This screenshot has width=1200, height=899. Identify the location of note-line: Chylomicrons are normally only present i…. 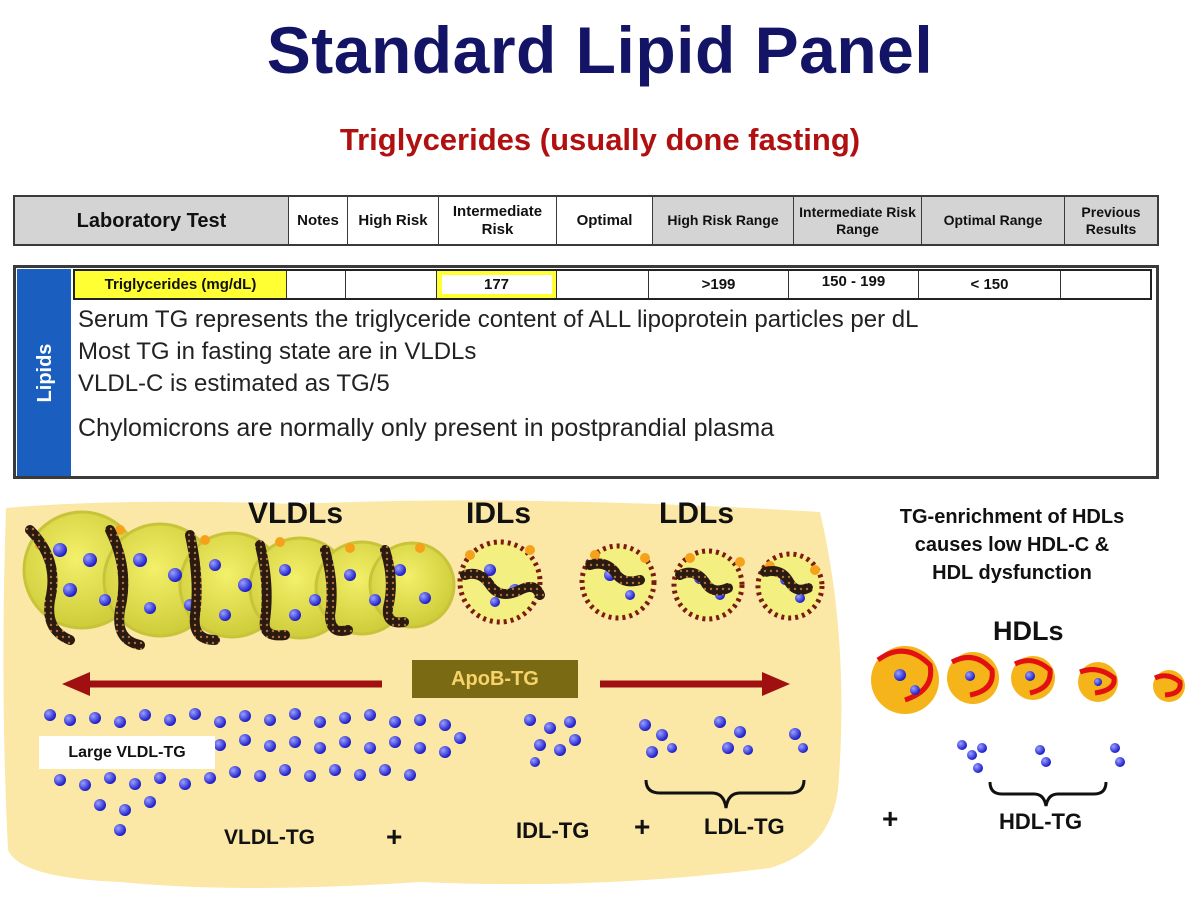
(426, 428).